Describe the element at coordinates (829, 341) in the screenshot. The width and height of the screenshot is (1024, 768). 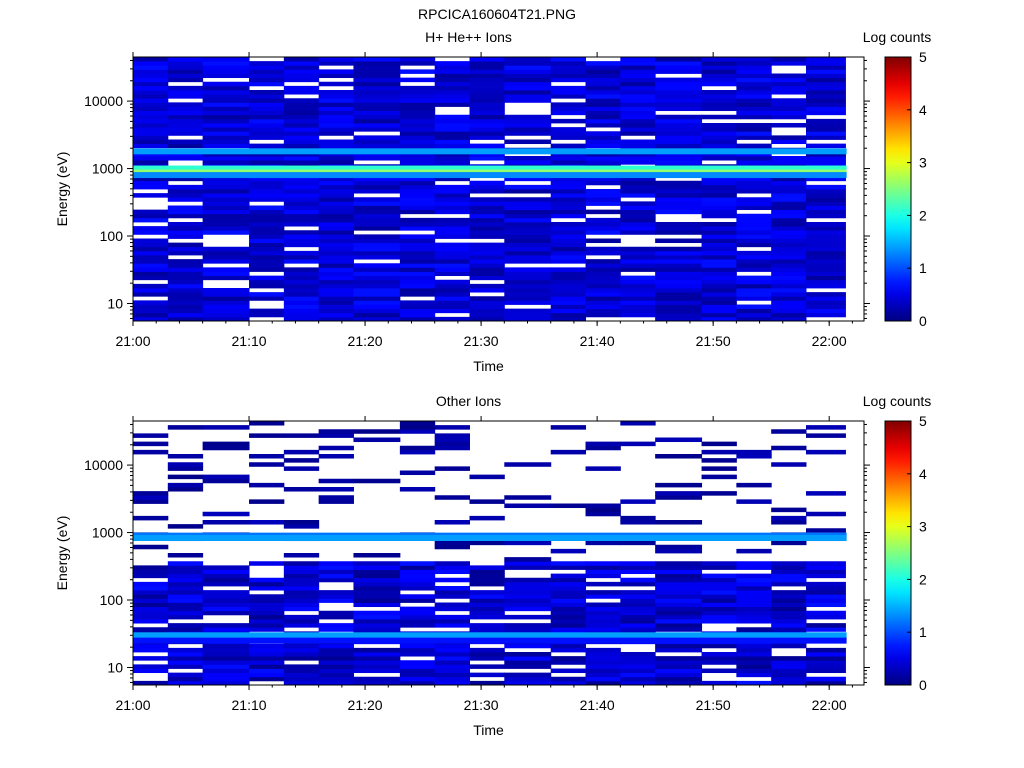
I see `x-tick-label: 22:00` at that location.